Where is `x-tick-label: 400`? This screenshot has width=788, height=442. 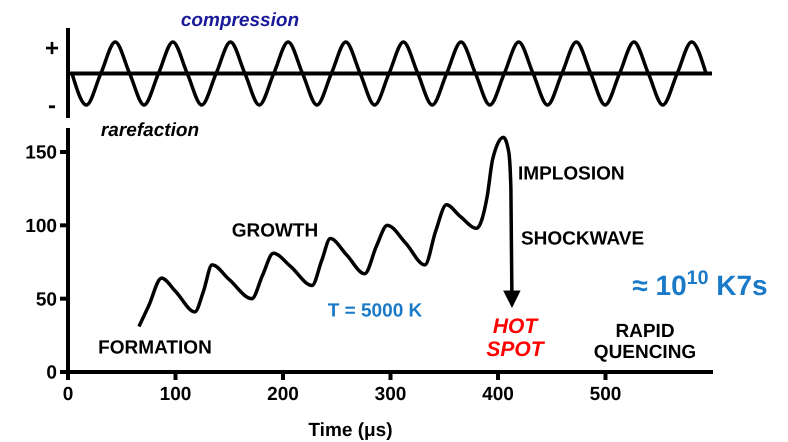
x-tick-label: 400 is located at coordinates (498, 394).